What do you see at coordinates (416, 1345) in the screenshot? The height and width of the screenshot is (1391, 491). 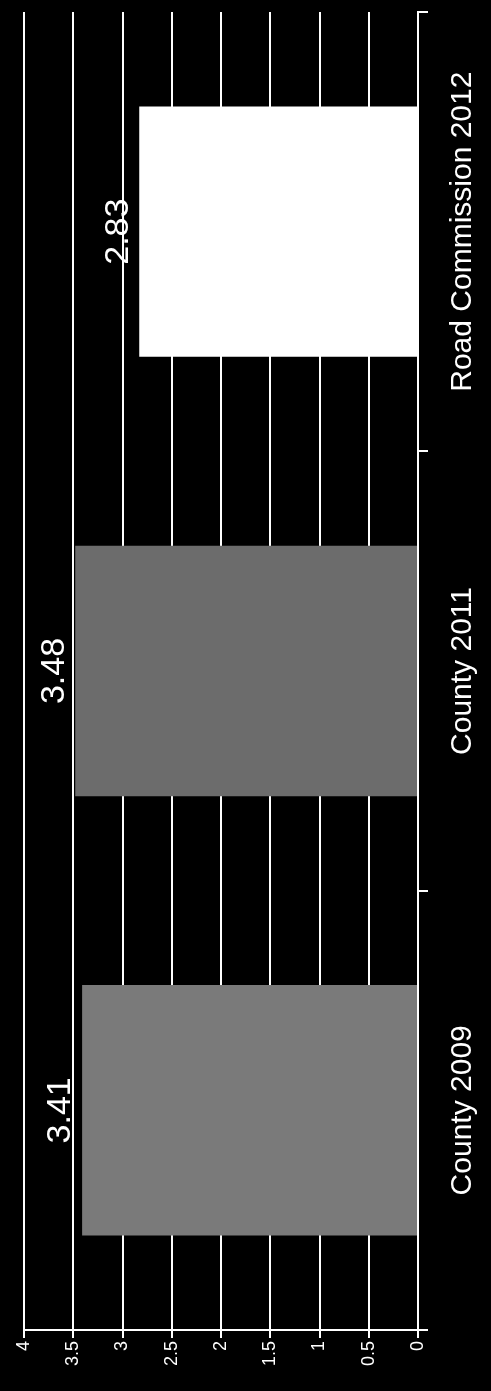 I see `x-tick-label: 0` at bounding box center [416, 1345].